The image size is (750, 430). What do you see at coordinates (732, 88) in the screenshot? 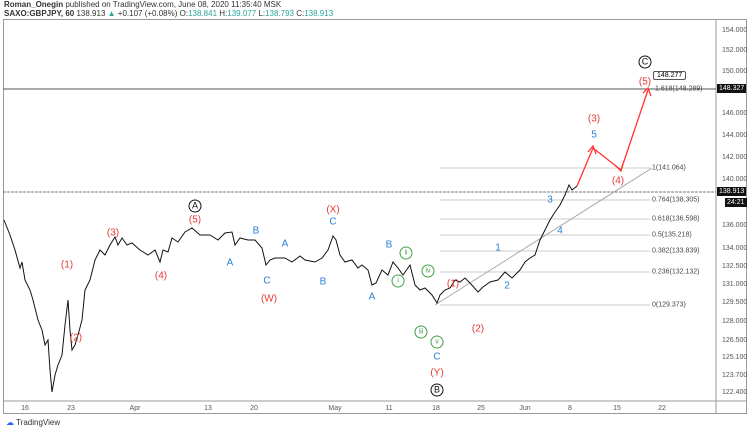
I see `target-price-box: 148.327` at bounding box center [732, 88].